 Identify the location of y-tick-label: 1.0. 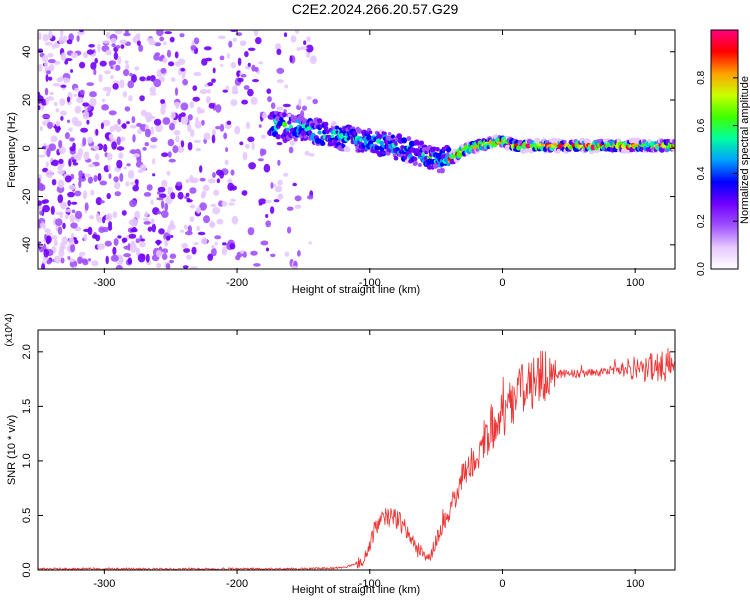
(27, 460).